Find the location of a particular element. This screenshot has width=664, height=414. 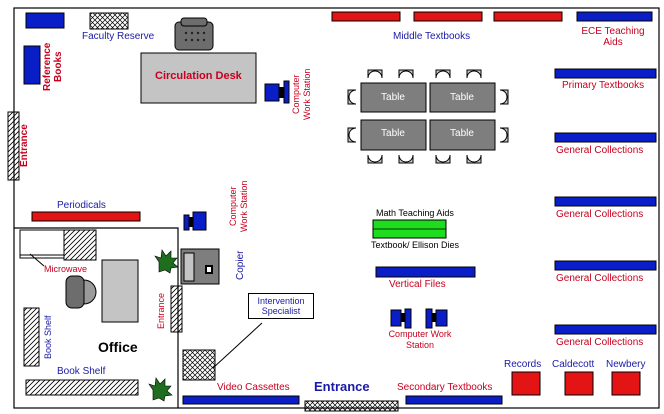

desk-chair-icon is located at coordinates (194, 34).